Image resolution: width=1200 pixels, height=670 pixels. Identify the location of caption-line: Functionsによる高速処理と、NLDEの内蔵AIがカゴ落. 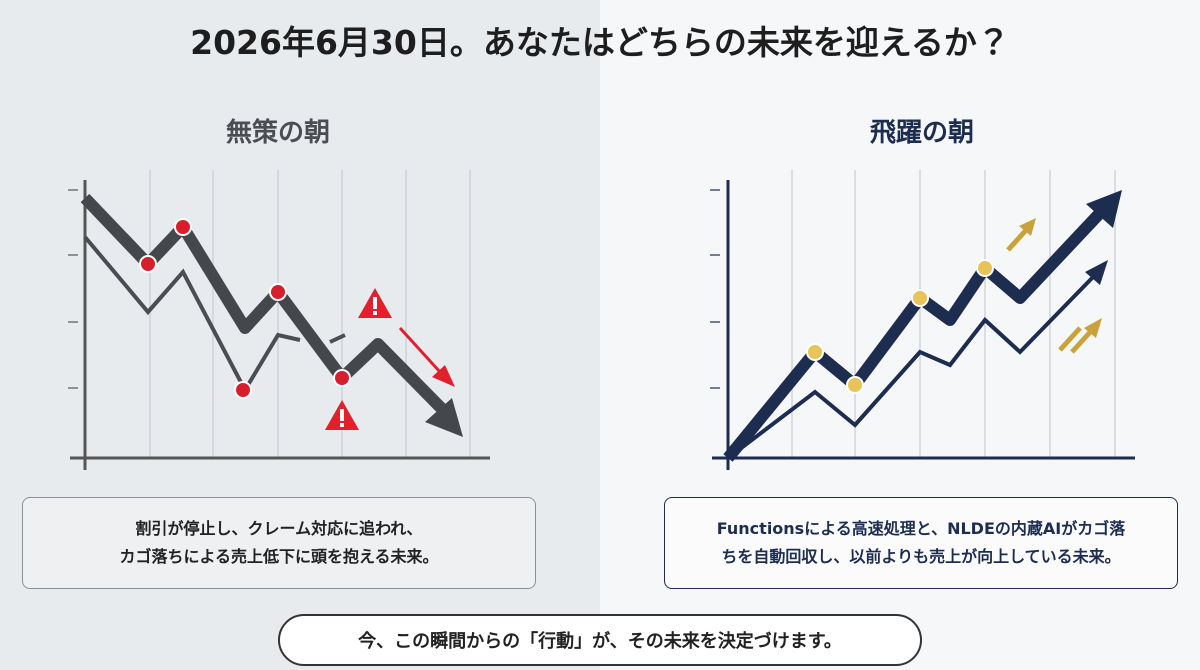
(921, 528).